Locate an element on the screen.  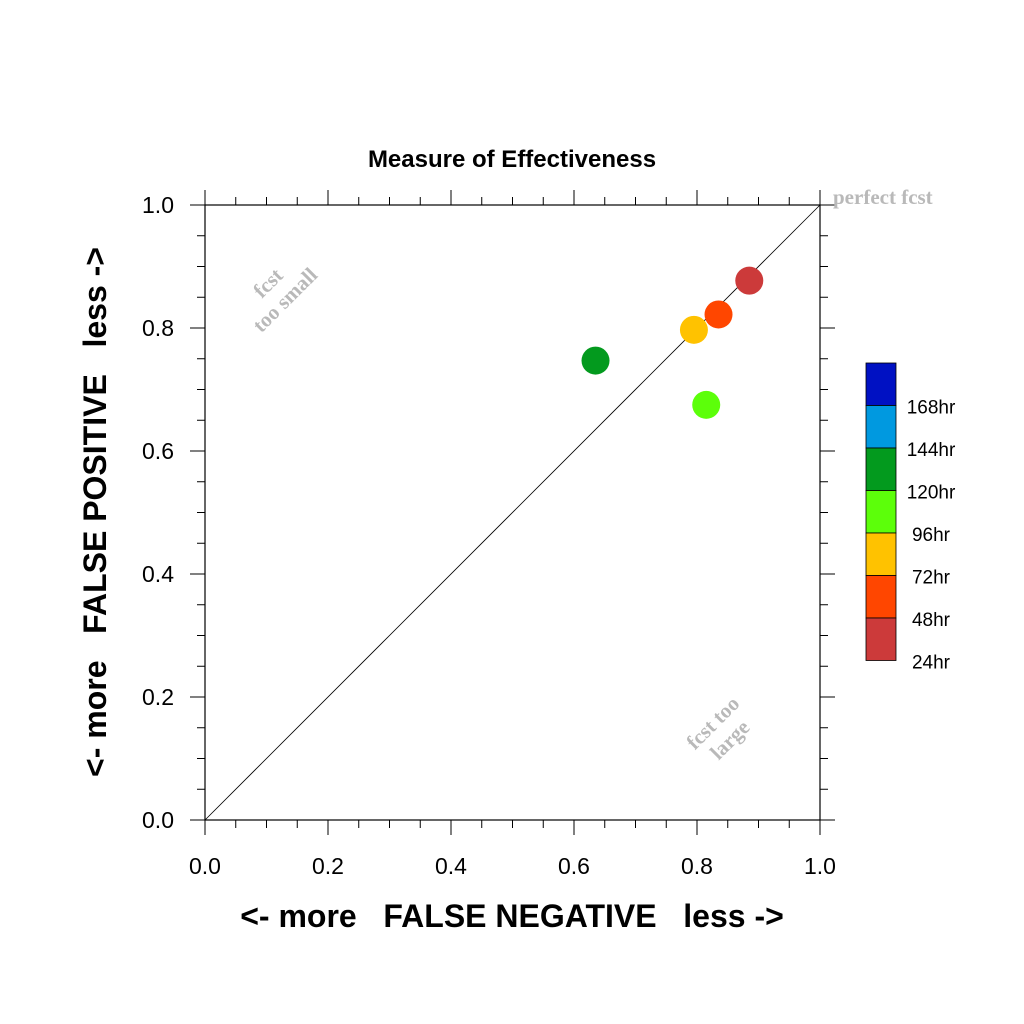
legend-label-96hr: 96hr is located at coordinates (931, 535).